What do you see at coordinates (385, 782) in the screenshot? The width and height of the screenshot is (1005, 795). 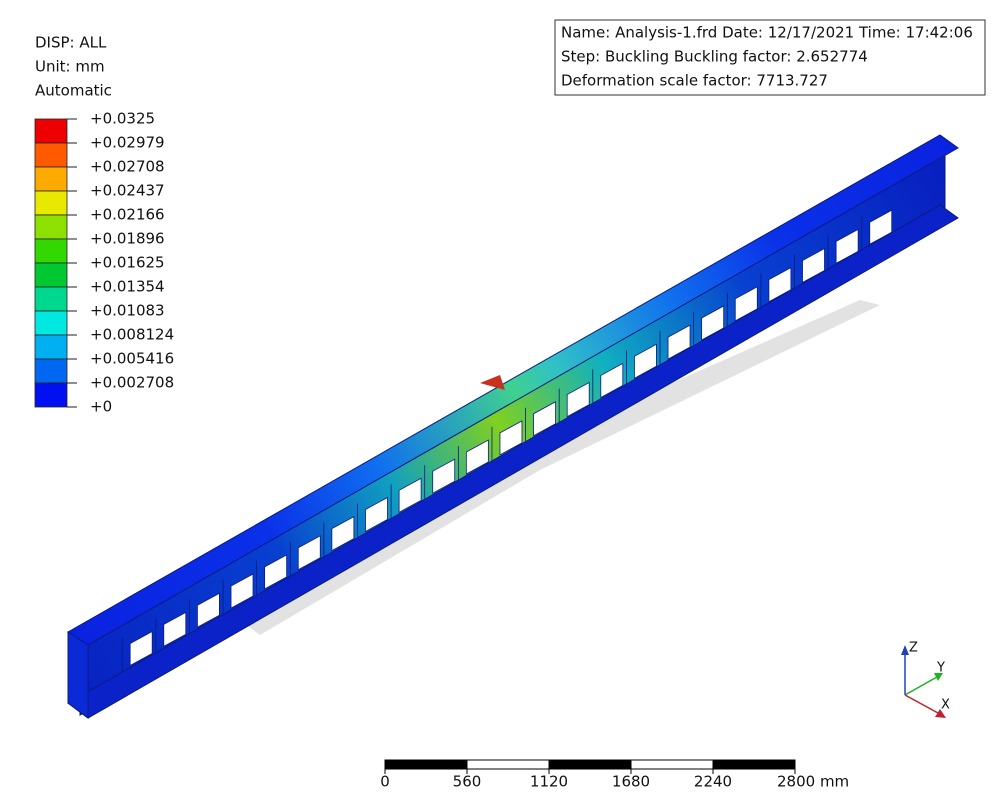 I see `scale-label: 0` at bounding box center [385, 782].